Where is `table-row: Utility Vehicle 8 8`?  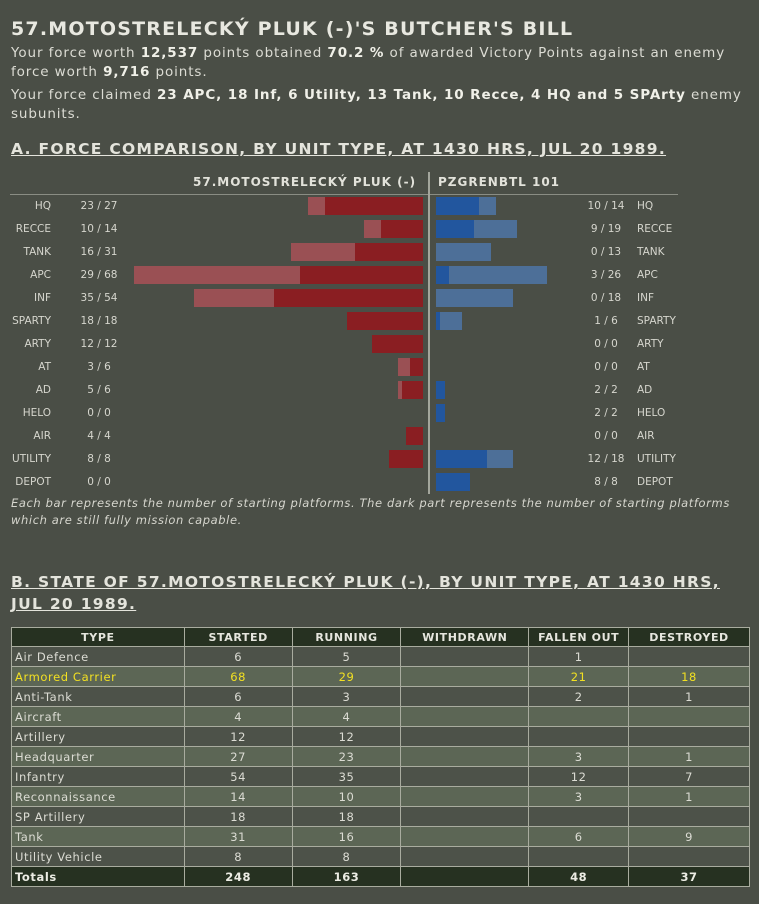 table-row: Utility Vehicle 8 8 is located at coordinates (380, 856).